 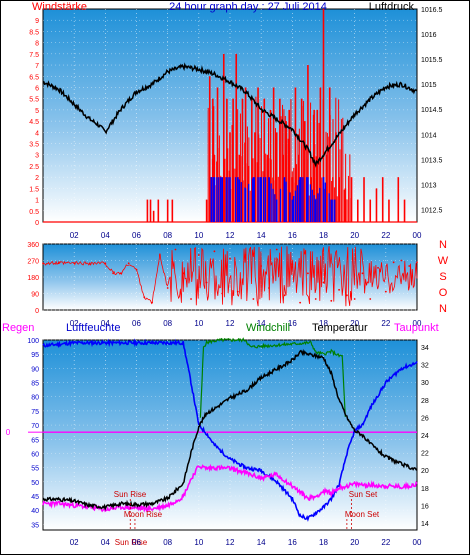 What do you see at coordinates (93, 328) in the screenshot?
I see `legend-luftfeuchte: Luftfeuchte` at bounding box center [93, 328].